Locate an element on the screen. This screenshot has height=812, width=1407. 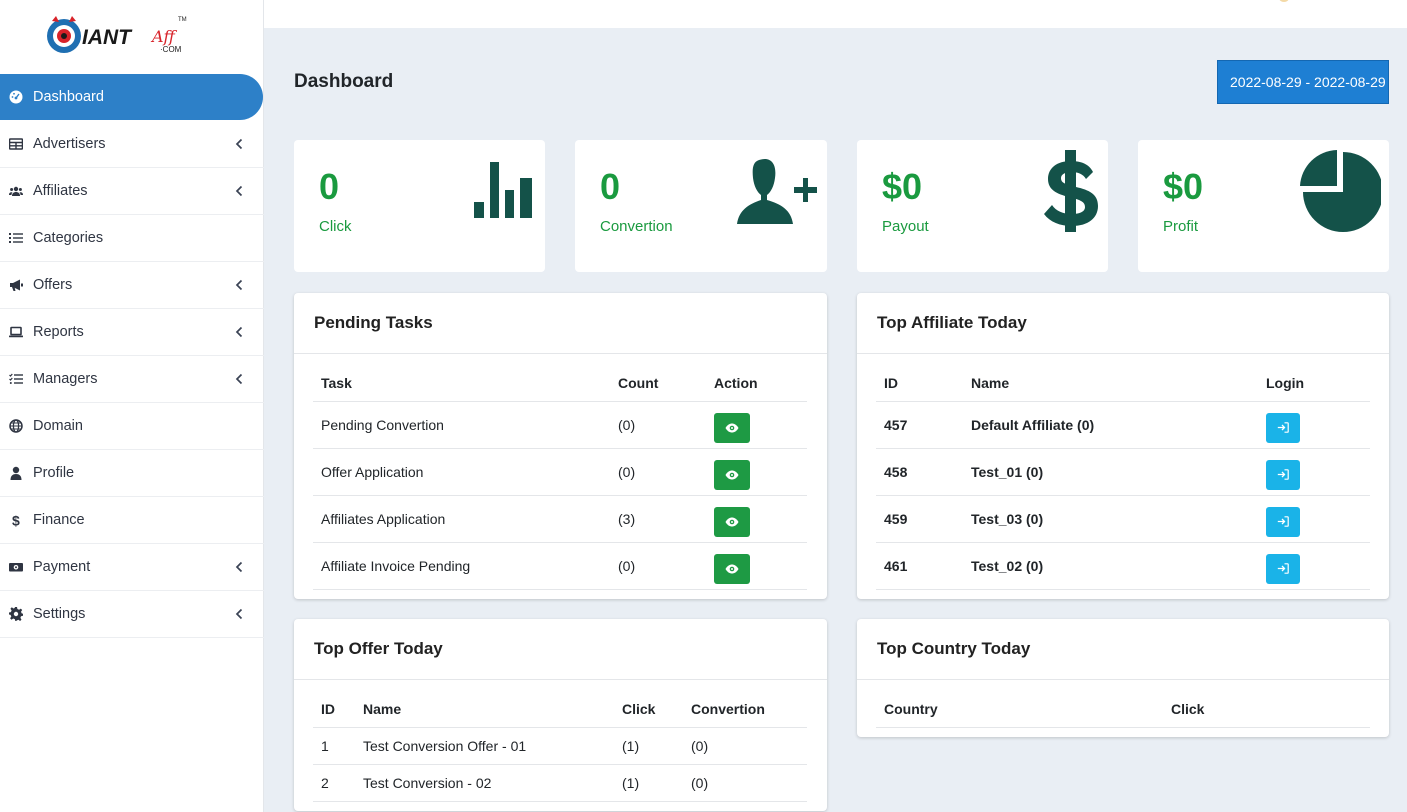
bar-chart-icon is located at coordinates (504, 191).